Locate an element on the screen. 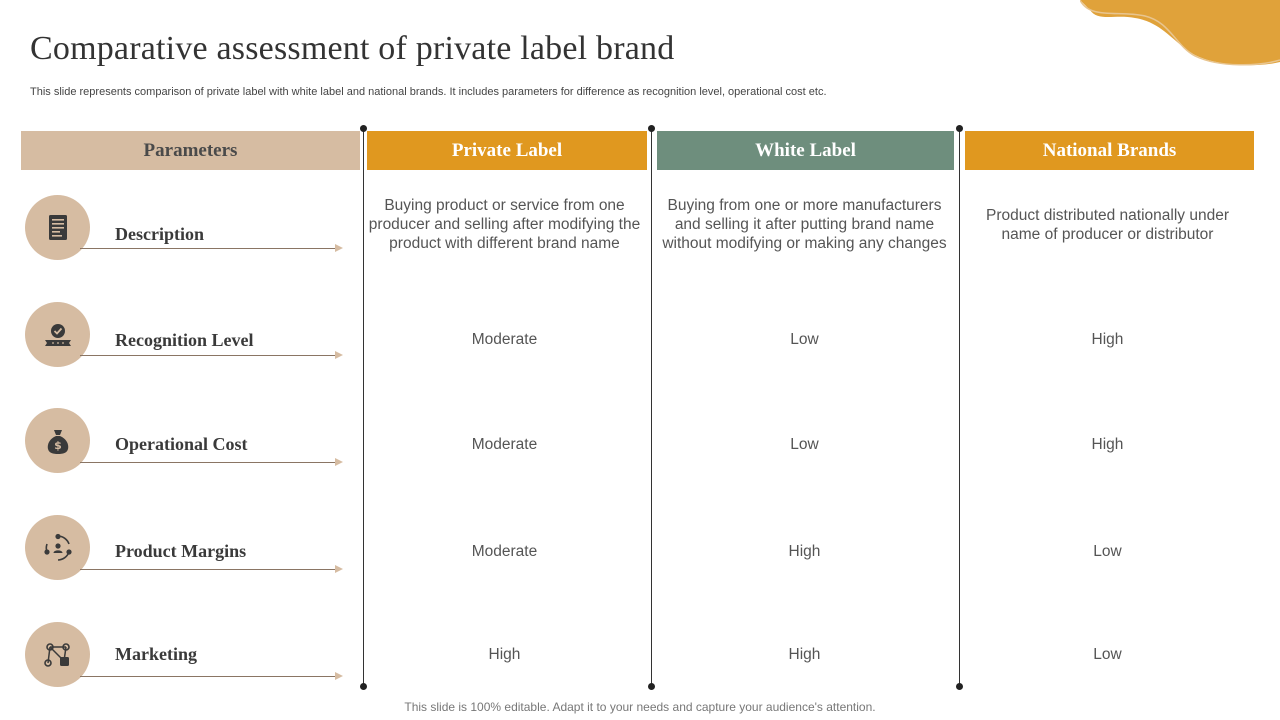 The height and width of the screenshot is (720, 1280). parameter-label: Product Margins is located at coordinates (181, 551).